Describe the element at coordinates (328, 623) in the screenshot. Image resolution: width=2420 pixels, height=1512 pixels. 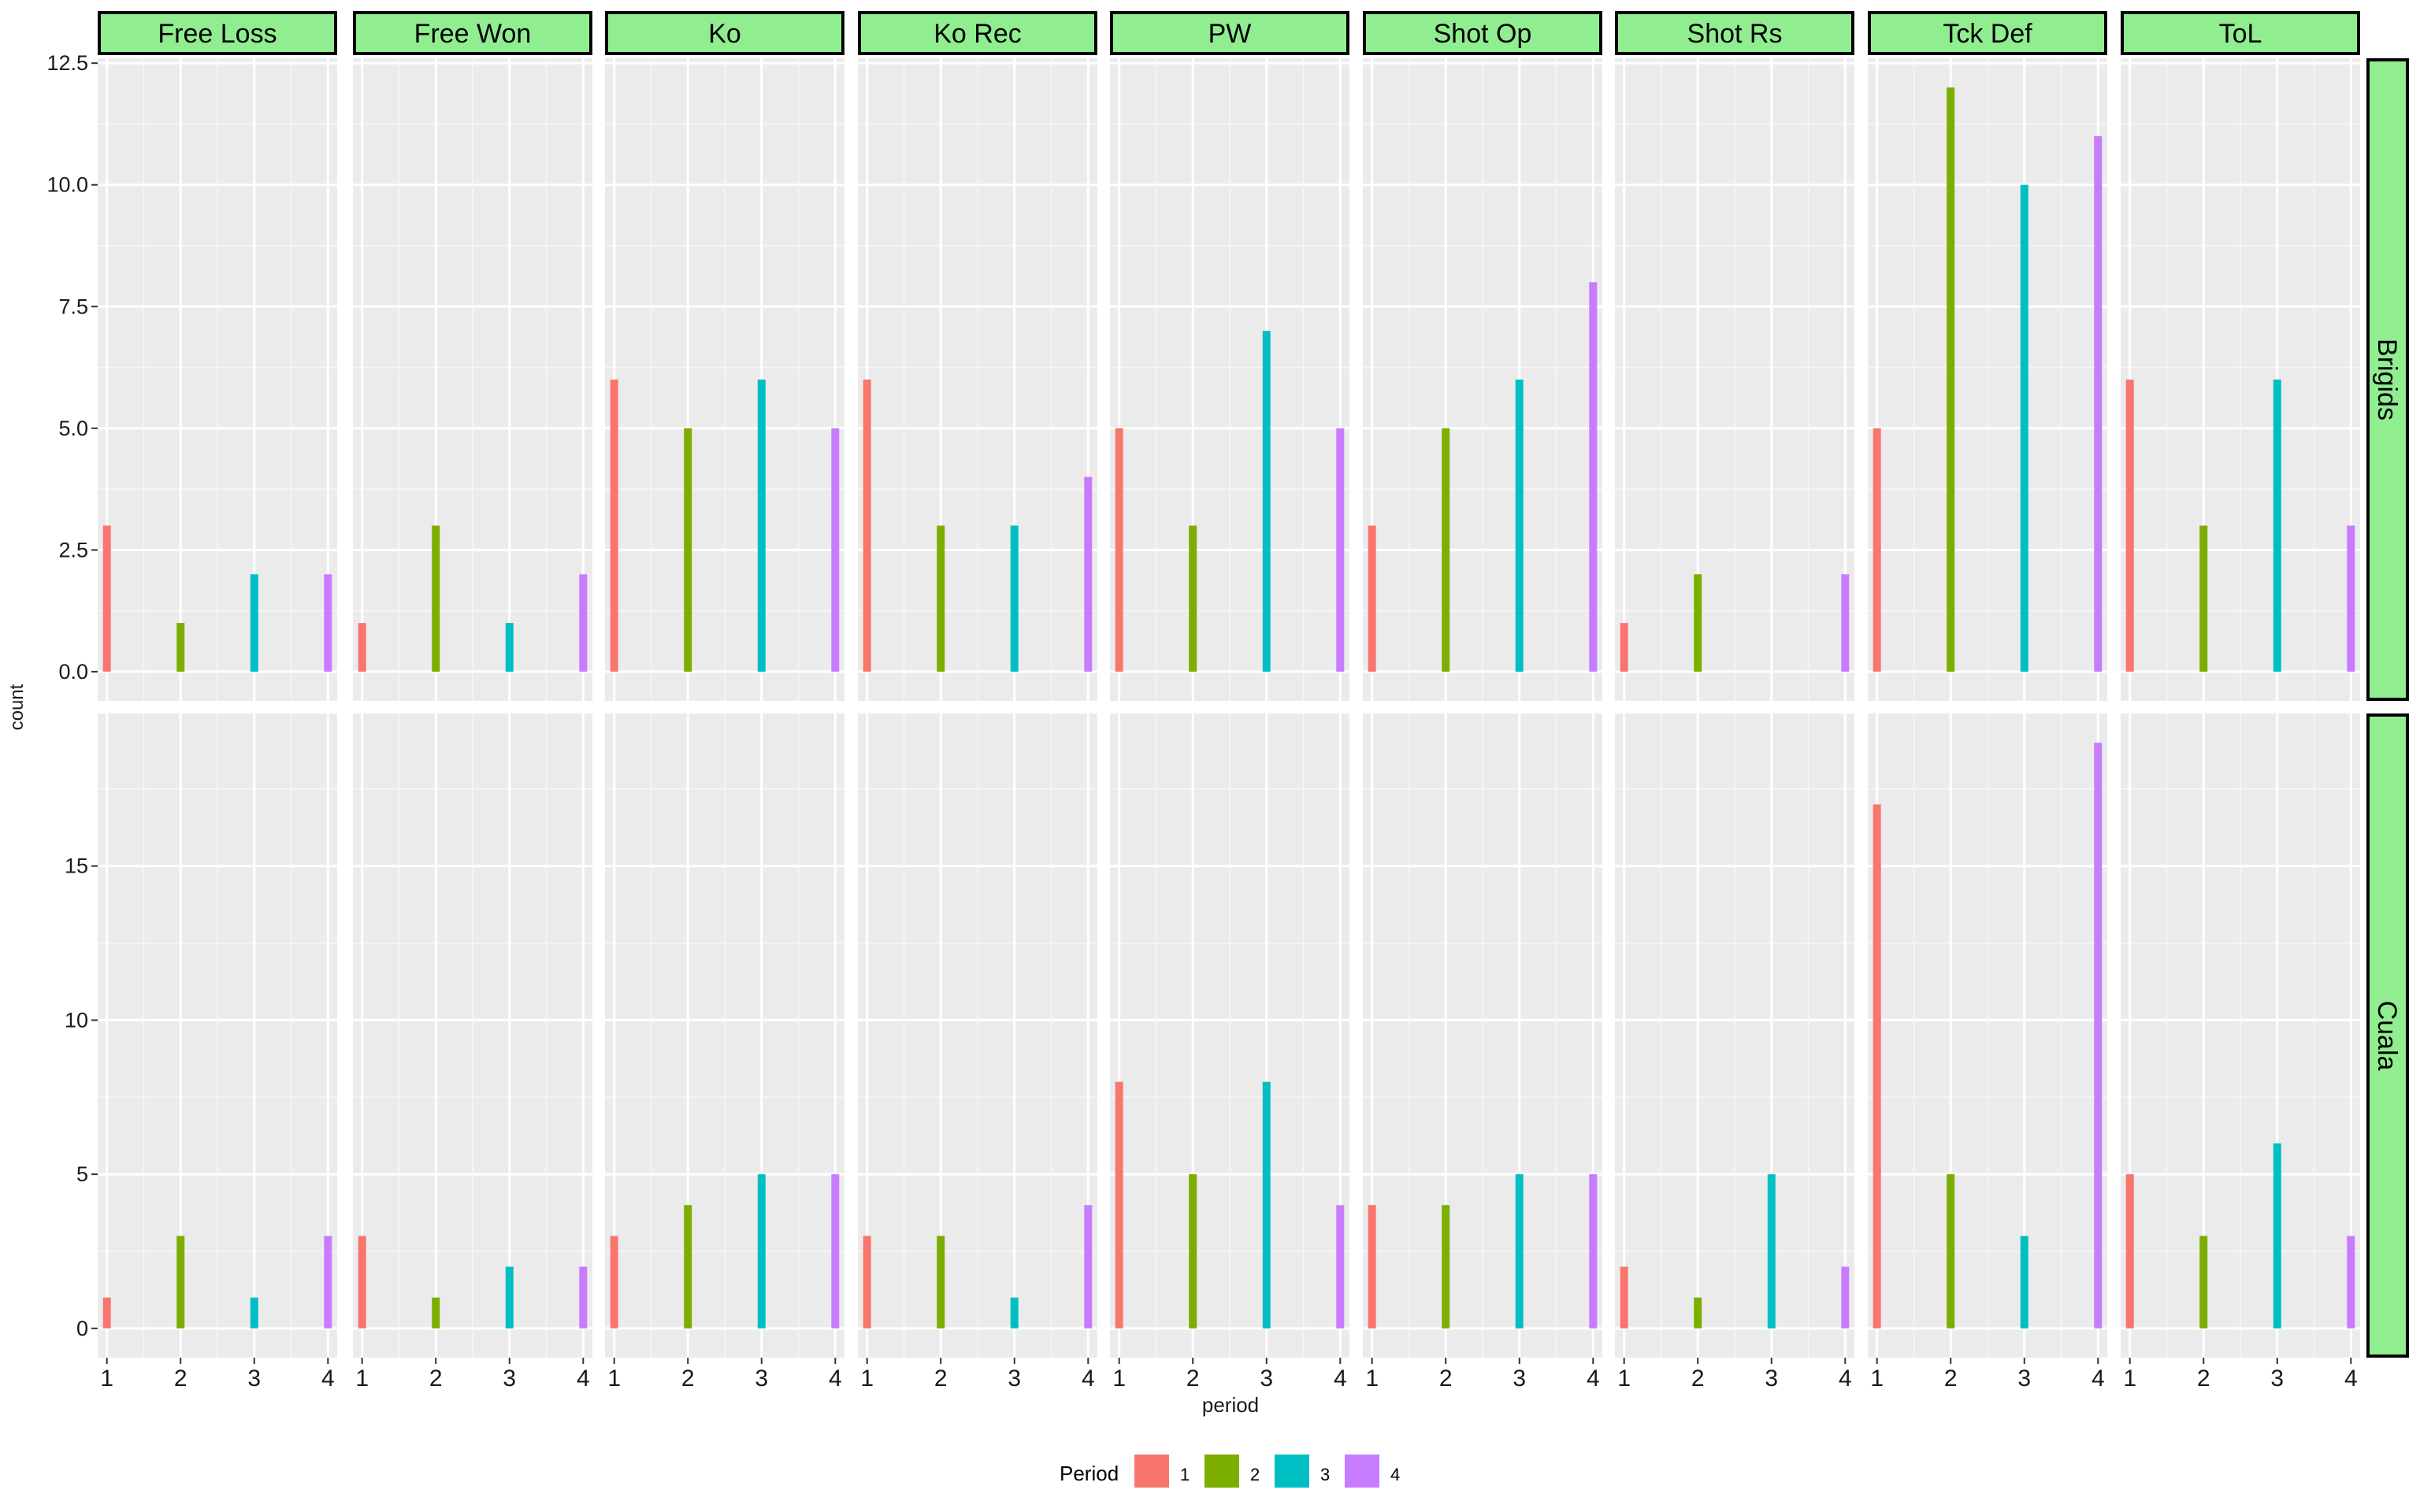
I see `bar-Brigids-Free Loss-4` at that location.